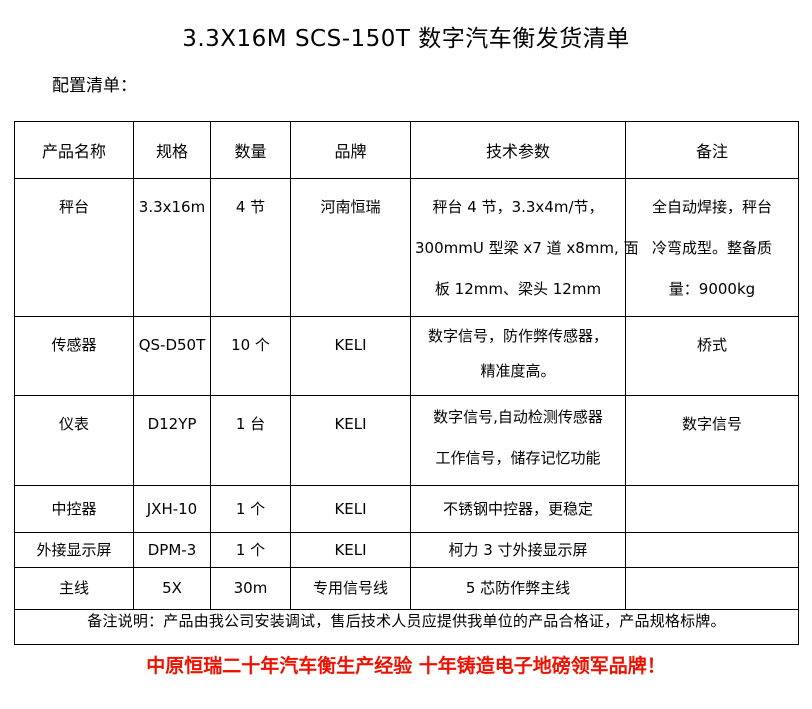 The image size is (812, 709). Describe the element at coordinates (711, 424) in the screenshot. I see `cell-text: 数字信号` at that location.